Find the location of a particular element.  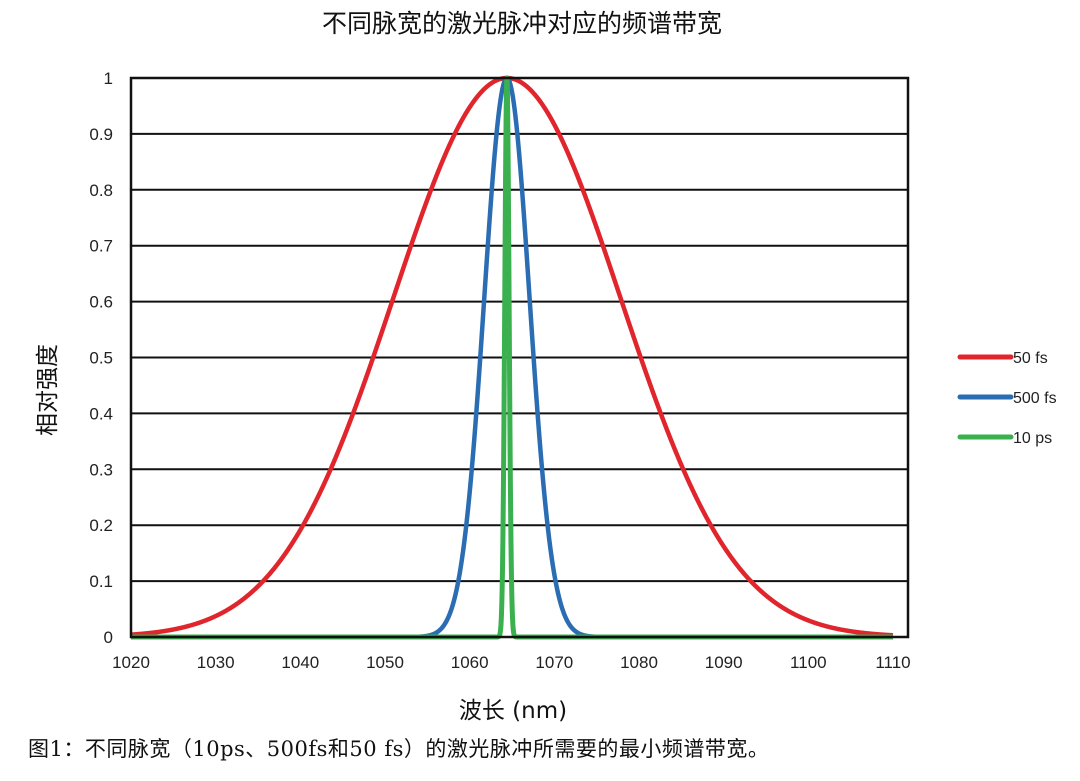

x-tick-label: 1040 is located at coordinates (300, 662).